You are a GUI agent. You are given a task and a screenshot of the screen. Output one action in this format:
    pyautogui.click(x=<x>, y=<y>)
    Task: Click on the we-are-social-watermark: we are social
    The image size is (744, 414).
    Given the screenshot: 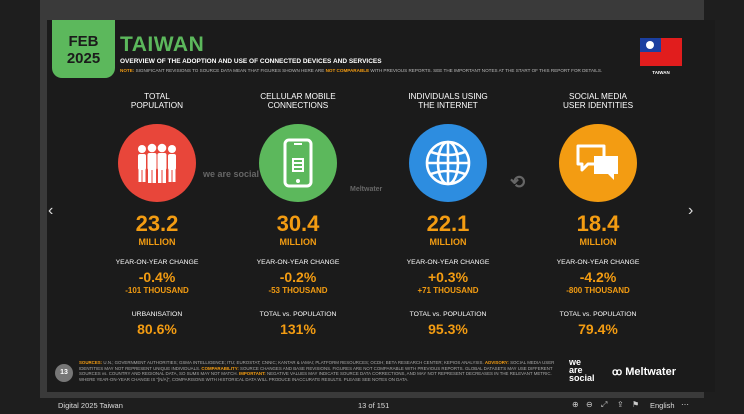 What is the action you would take?
    pyautogui.click(x=231, y=174)
    